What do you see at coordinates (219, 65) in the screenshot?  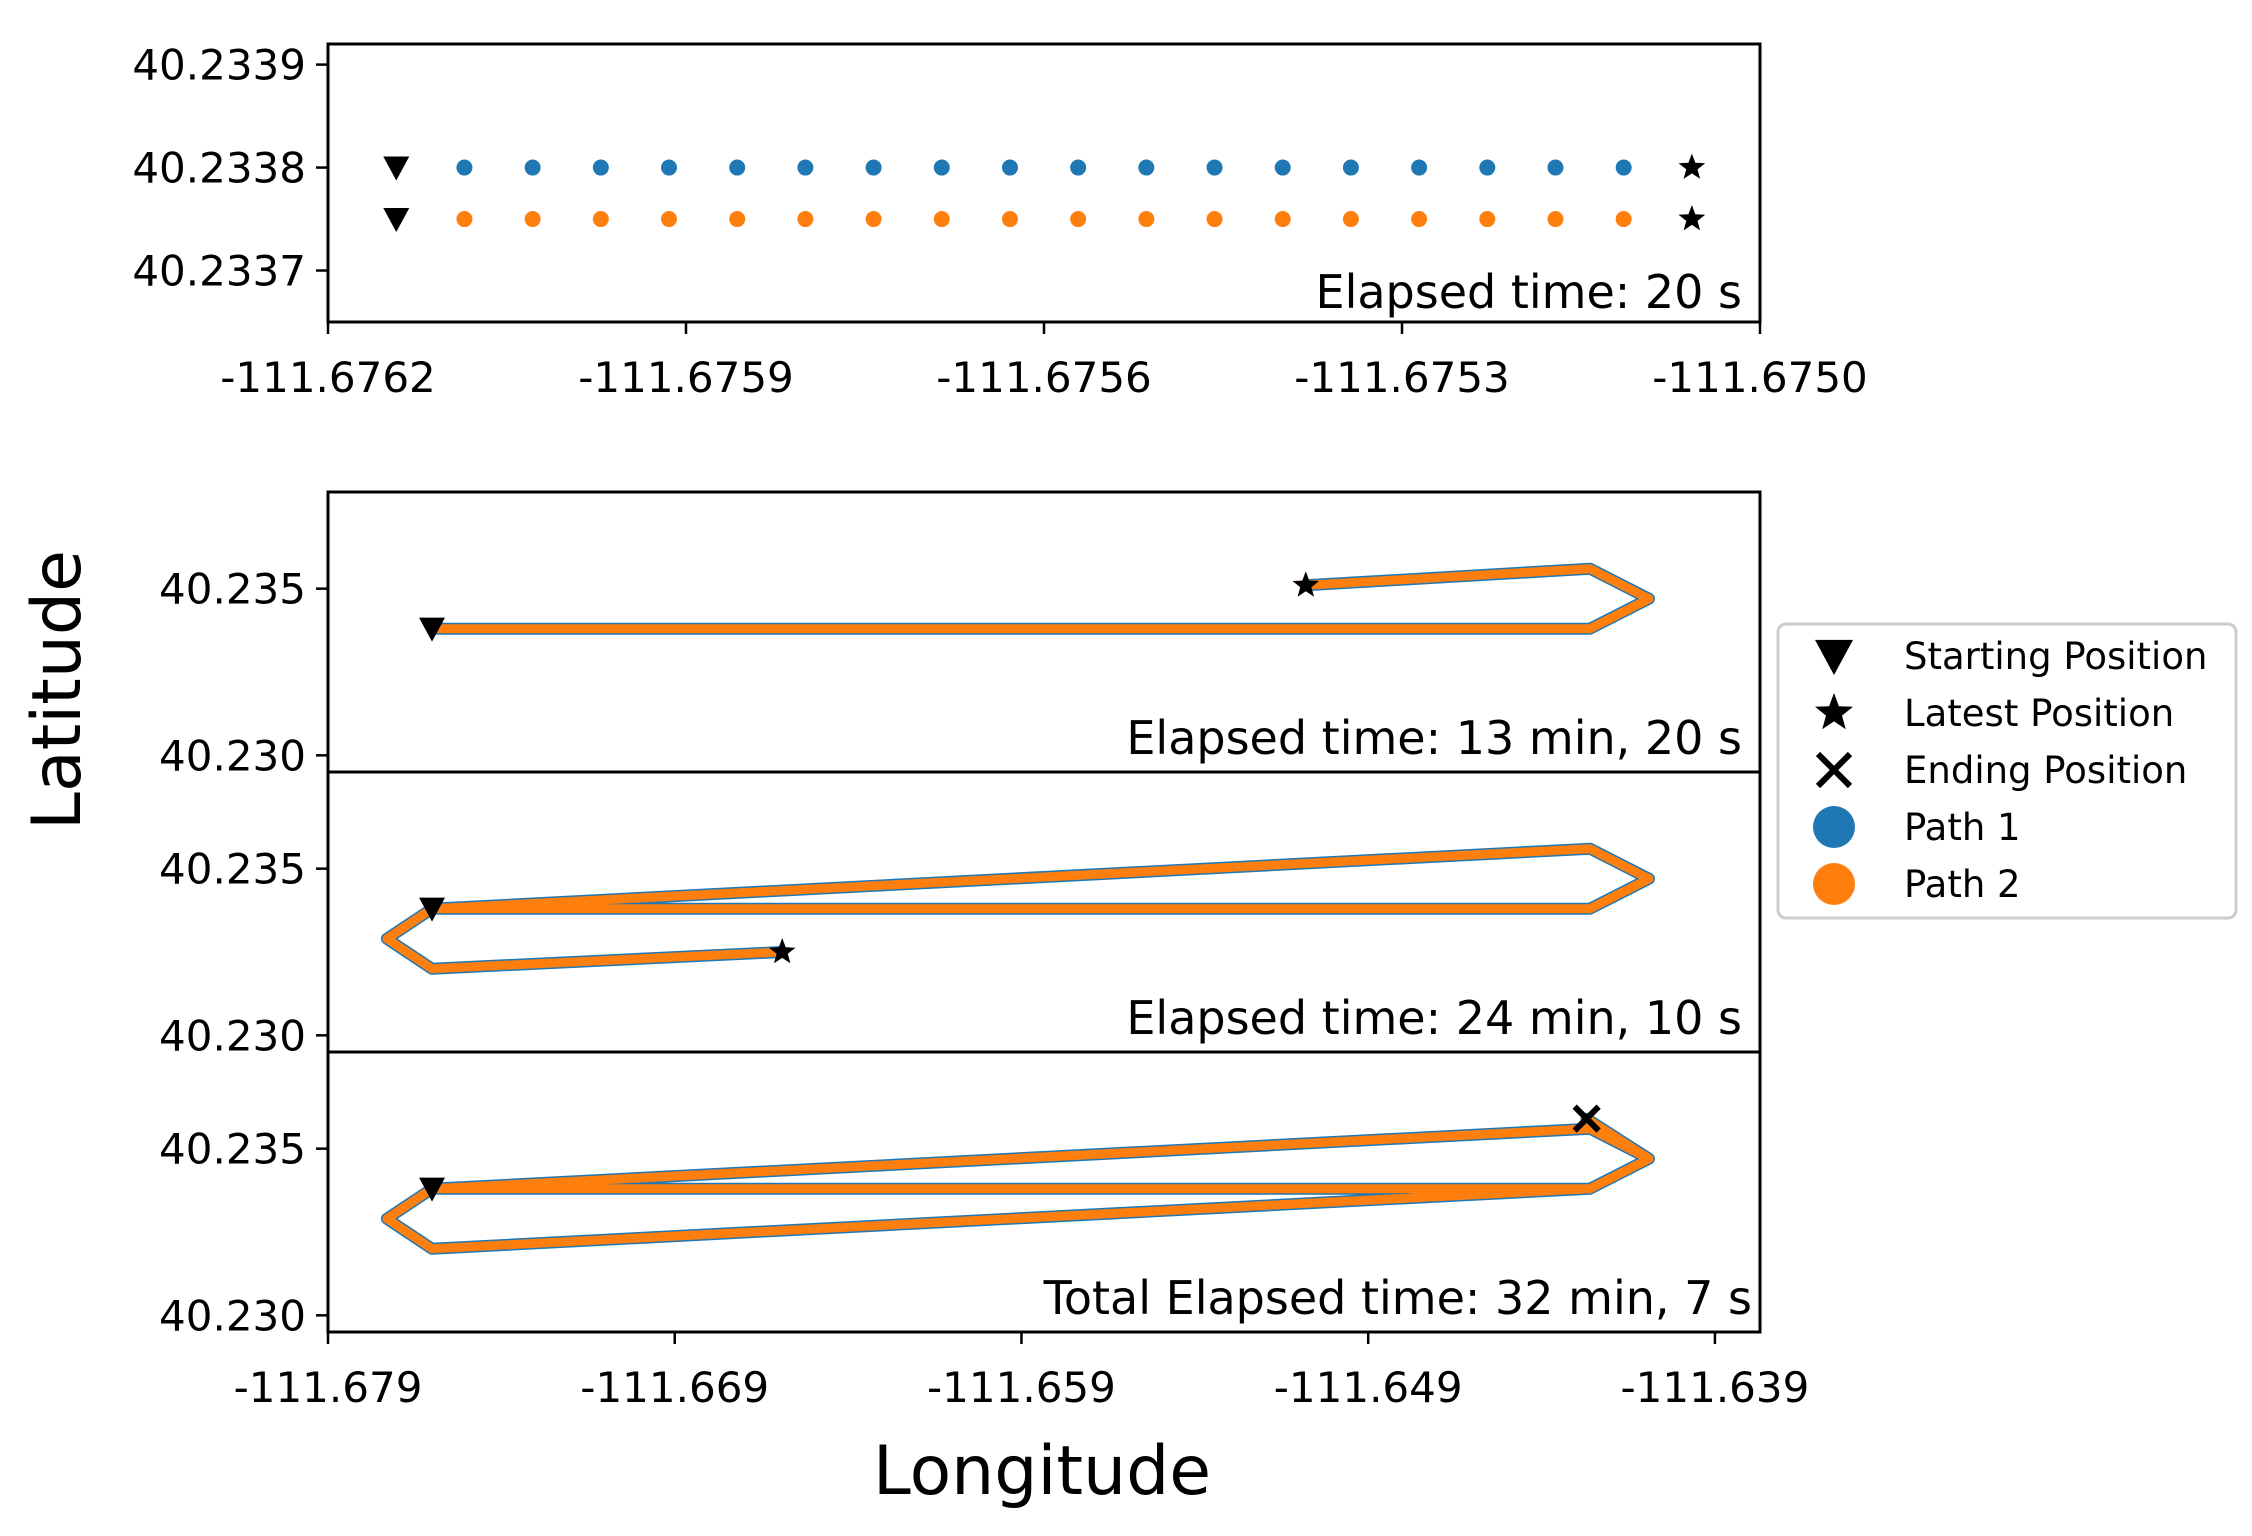 I see `y-tick-label: 40.2339` at bounding box center [219, 65].